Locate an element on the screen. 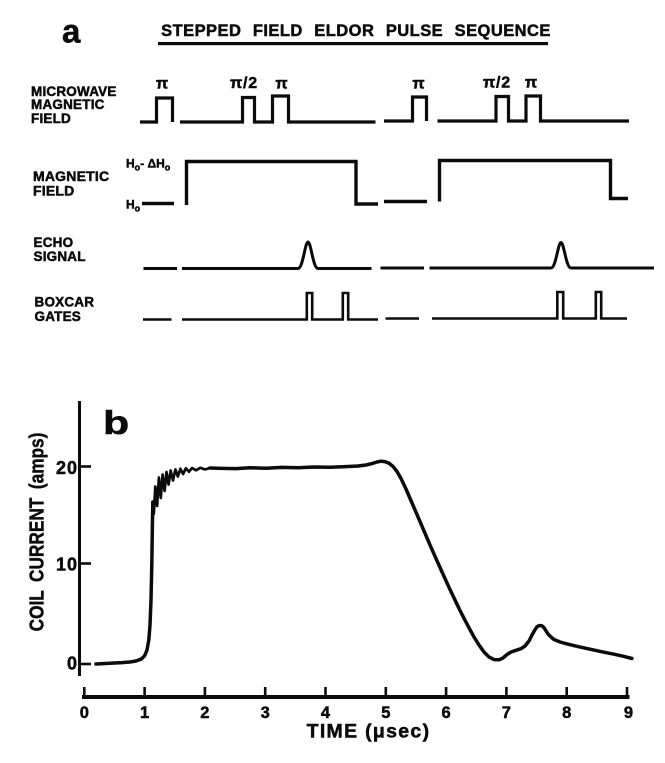  svg-text: SIGNAL is located at coordinates (60, 256).